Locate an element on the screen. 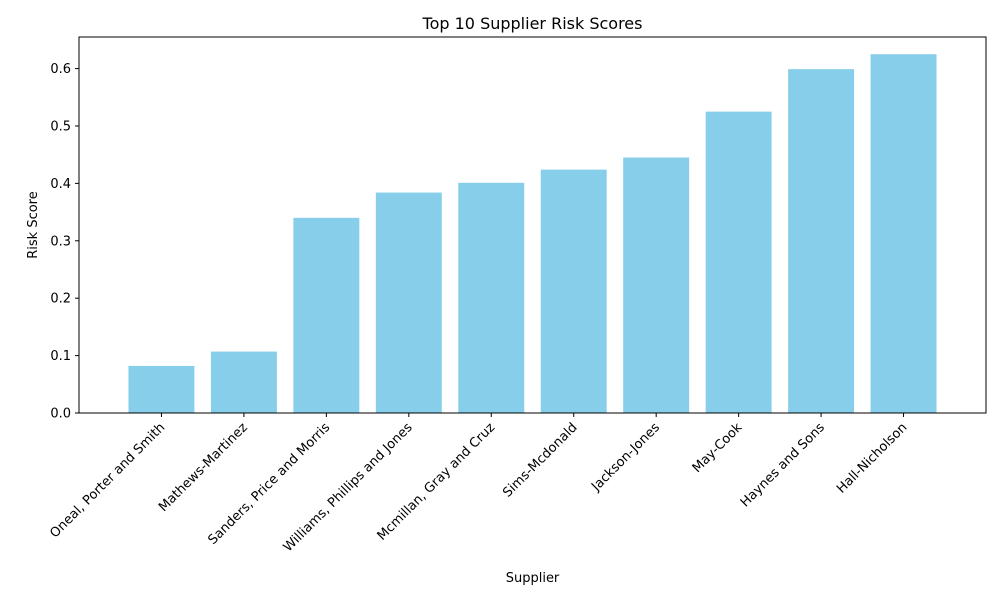 This screenshot has height=600, width=1000. y-tick-label: 0.6 is located at coordinates (60, 69).